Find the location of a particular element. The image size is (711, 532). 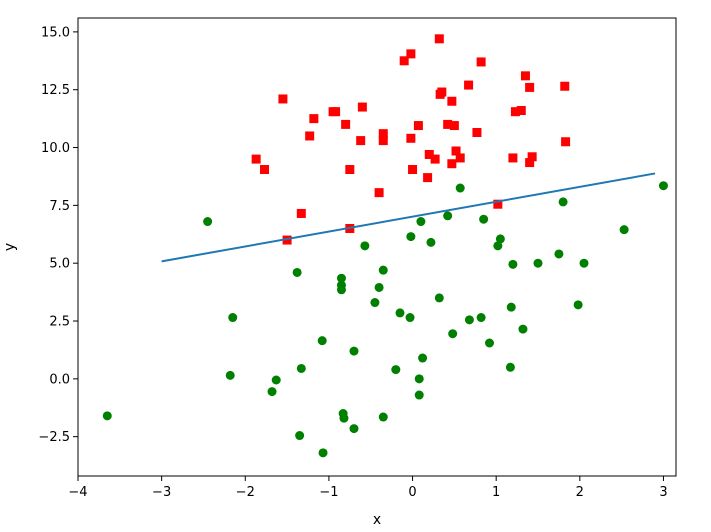

x-tick-label: 1 is located at coordinates (496, 492).